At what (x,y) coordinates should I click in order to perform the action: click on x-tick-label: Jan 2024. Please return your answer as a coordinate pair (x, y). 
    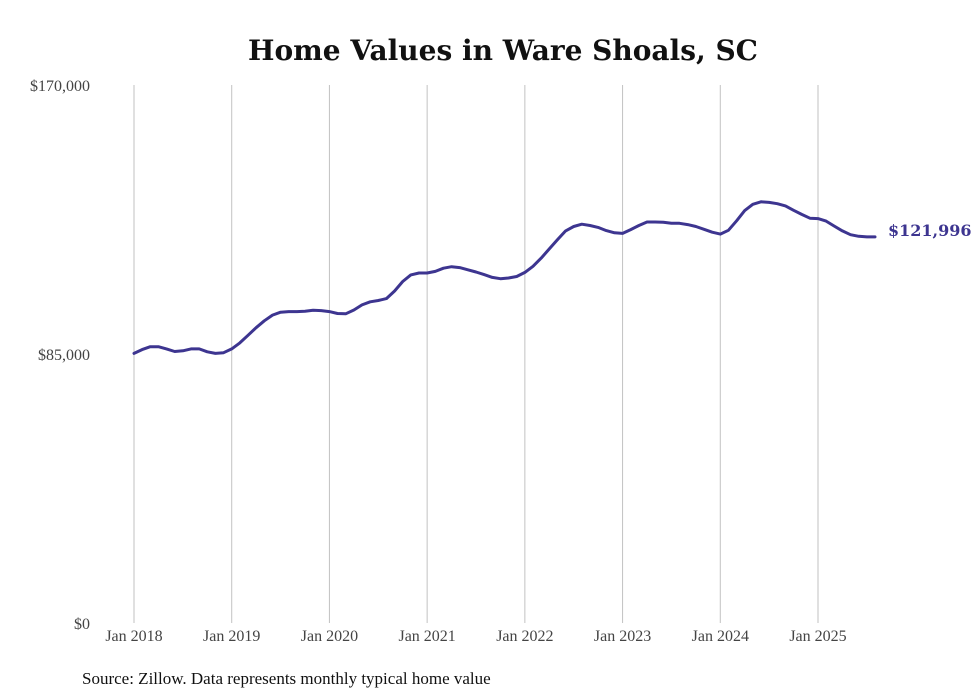
    Looking at the image, I should click on (720, 636).